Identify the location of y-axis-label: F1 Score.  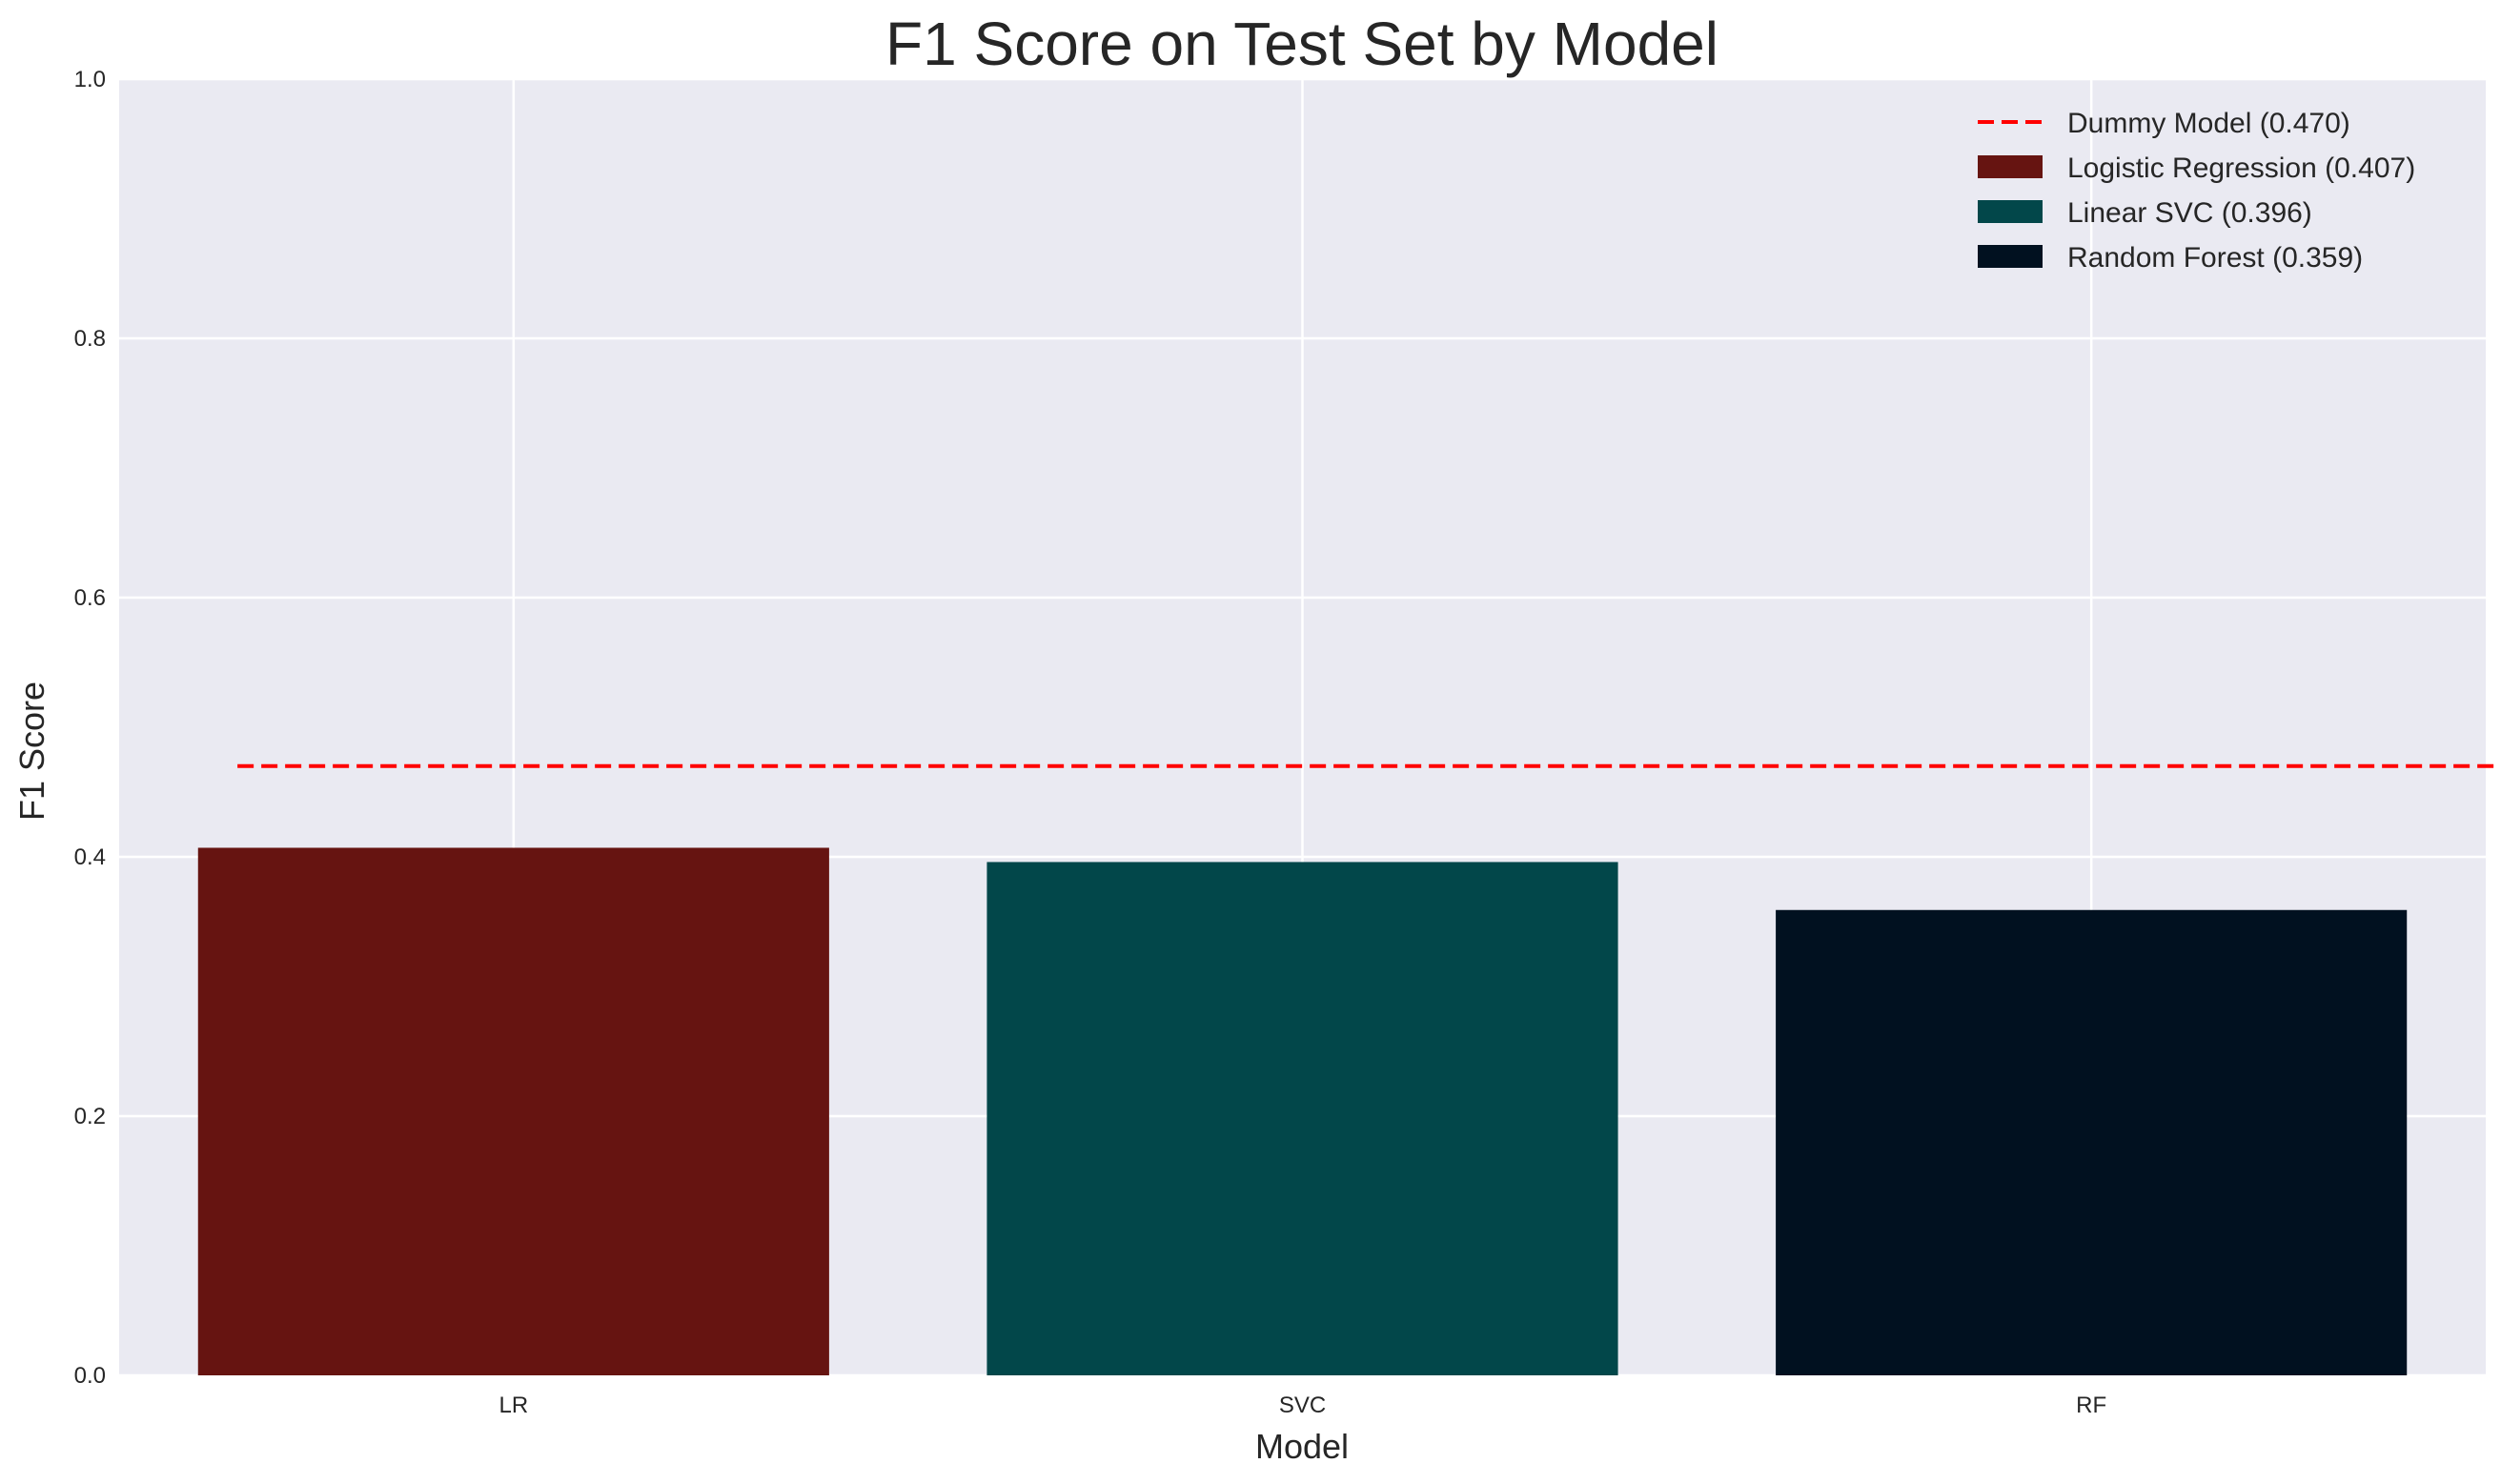
(31, 751).